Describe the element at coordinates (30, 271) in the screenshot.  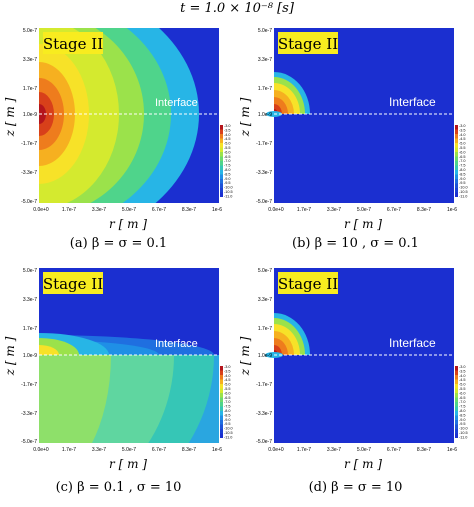
I see `y-tick: 5.0e-7` at that location.